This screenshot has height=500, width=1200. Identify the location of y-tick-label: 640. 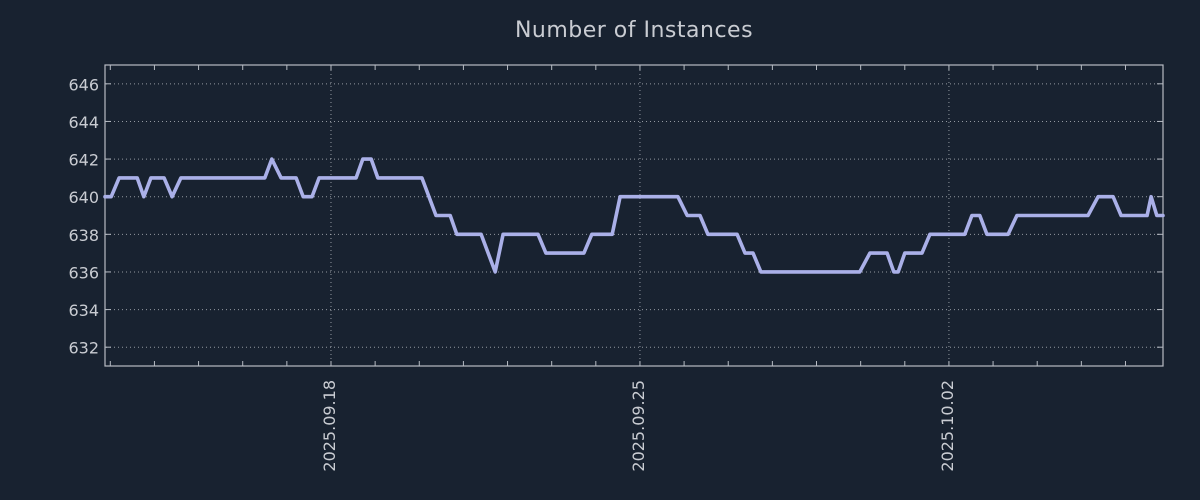
(83, 197).